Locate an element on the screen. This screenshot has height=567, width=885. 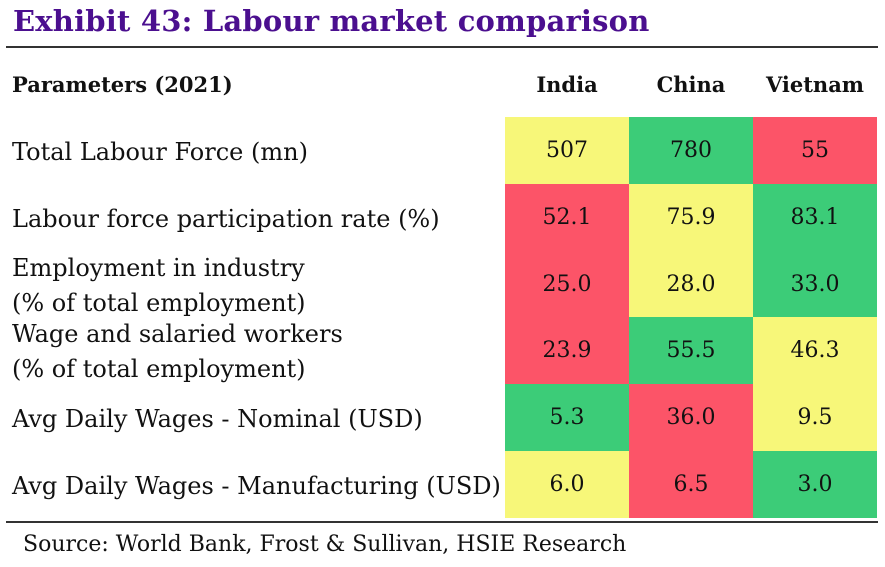
value-cell-china: 75.9 is located at coordinates (691, 217).